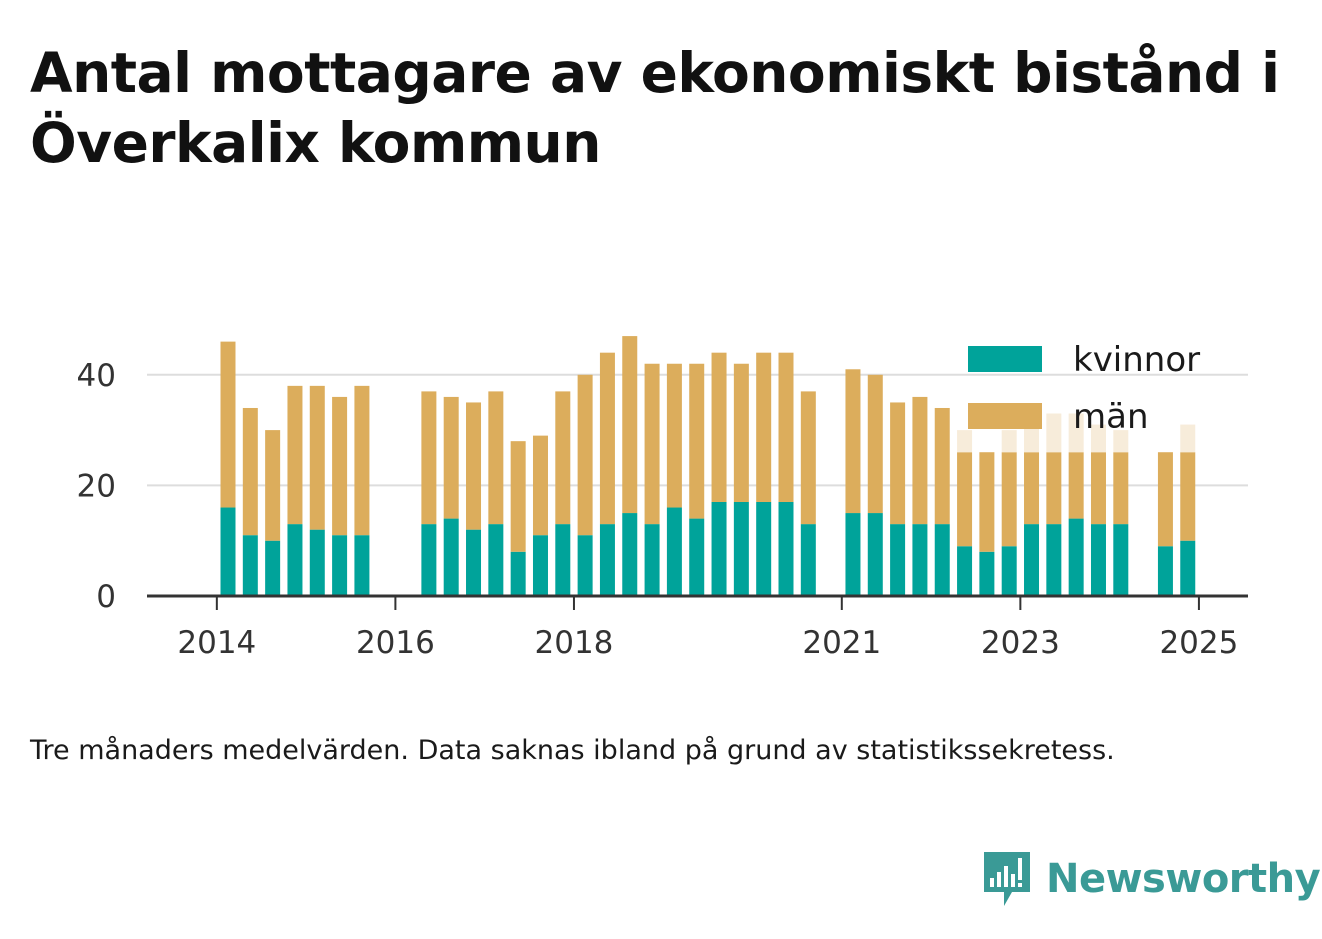  I want to click on brand-logo: Newsworthy, so click(1151, 879).